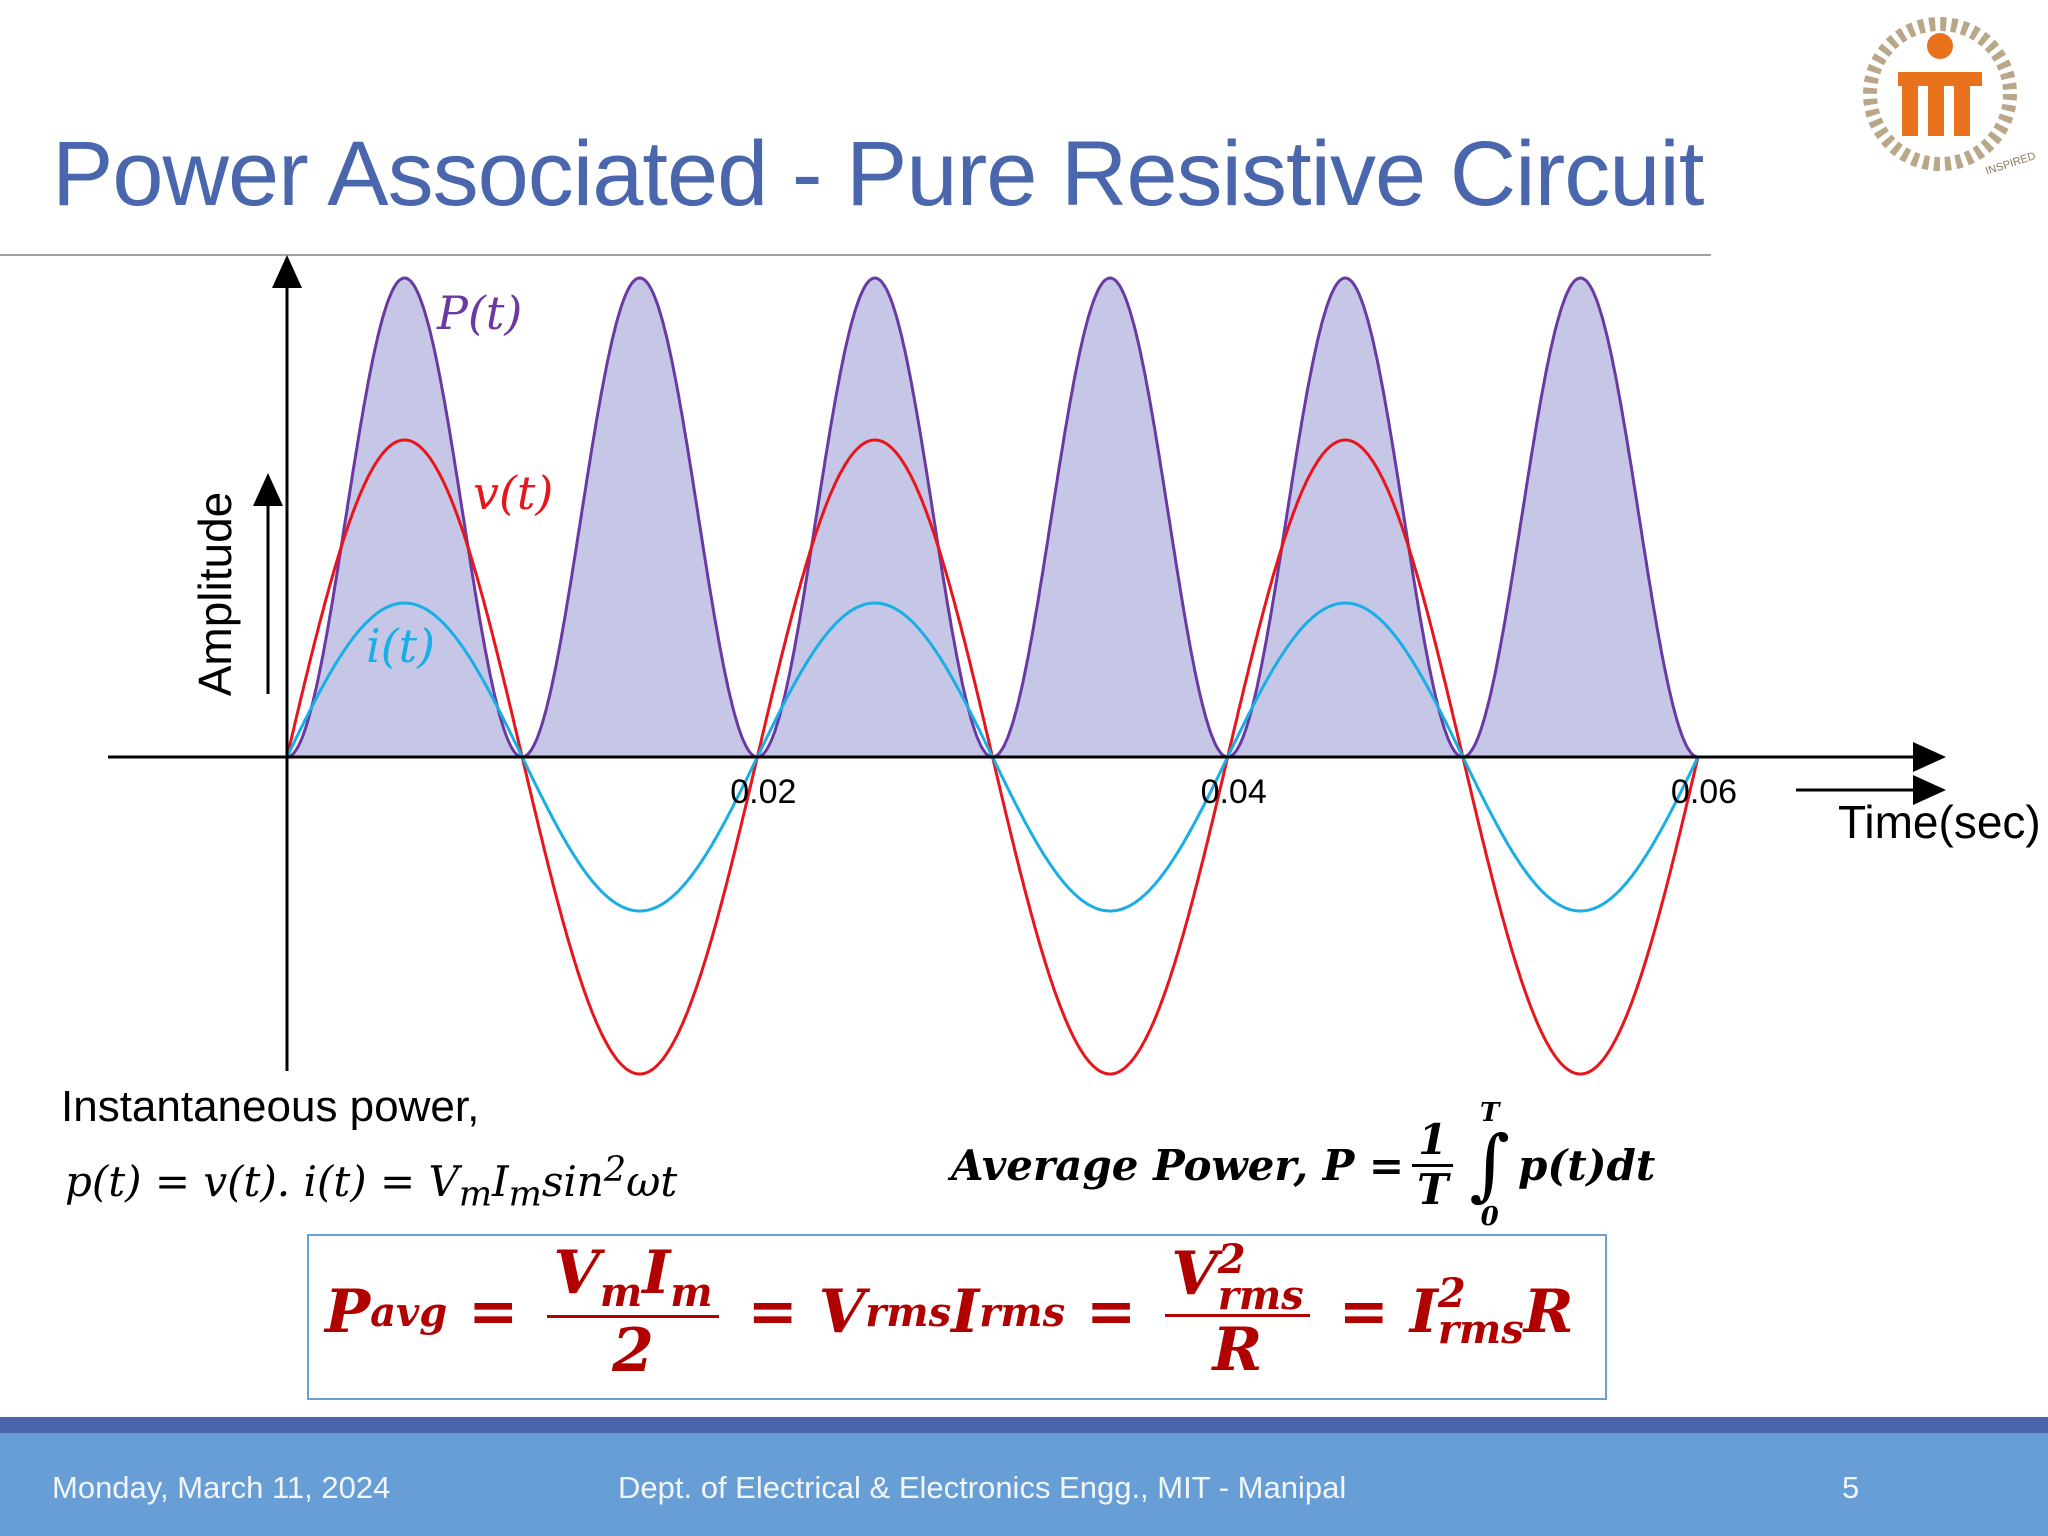 The height and width of the screenshot is (1536, 2048). What do you see at coordinates (1851, 1487) in the screenshot?
I see `footer-page: 5` at bounding box center [1851, 1487].